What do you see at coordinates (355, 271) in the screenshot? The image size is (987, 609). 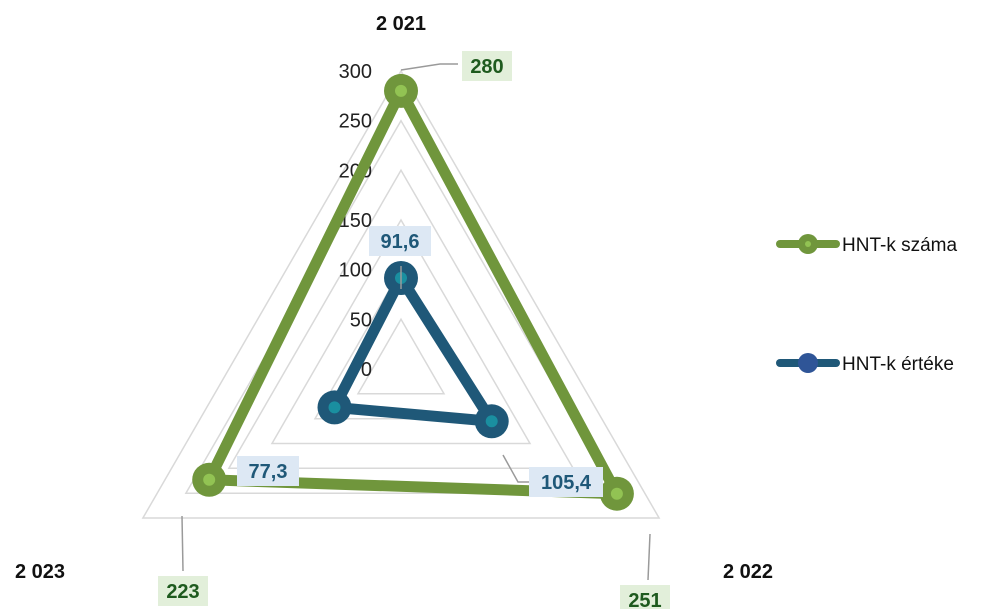 I see `tick-label: 100` at bounding box center [355, 271].